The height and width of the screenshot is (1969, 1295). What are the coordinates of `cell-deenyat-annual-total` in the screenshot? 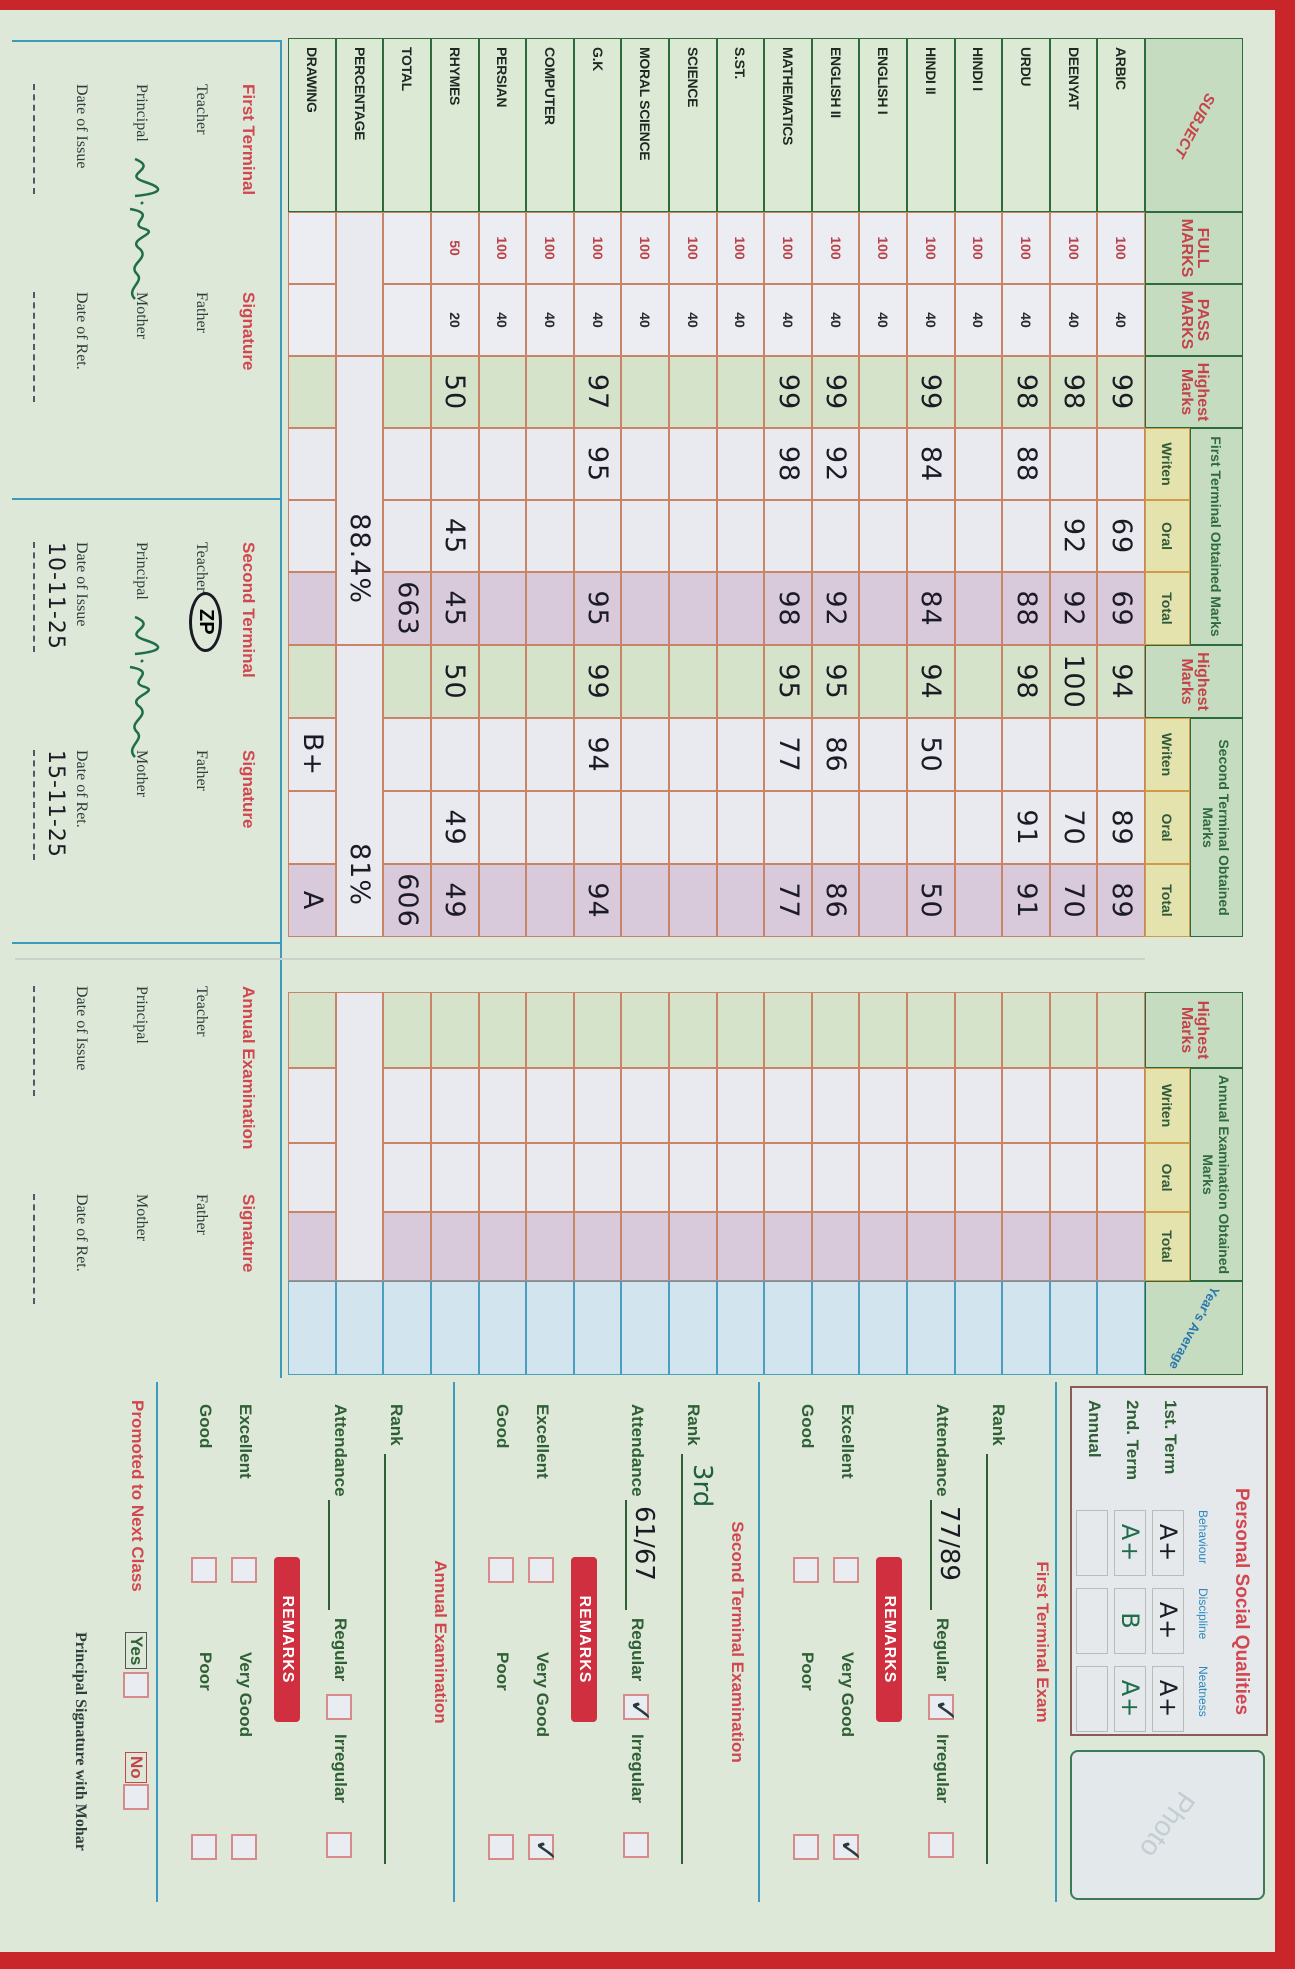 It's located at (1073, 1246).